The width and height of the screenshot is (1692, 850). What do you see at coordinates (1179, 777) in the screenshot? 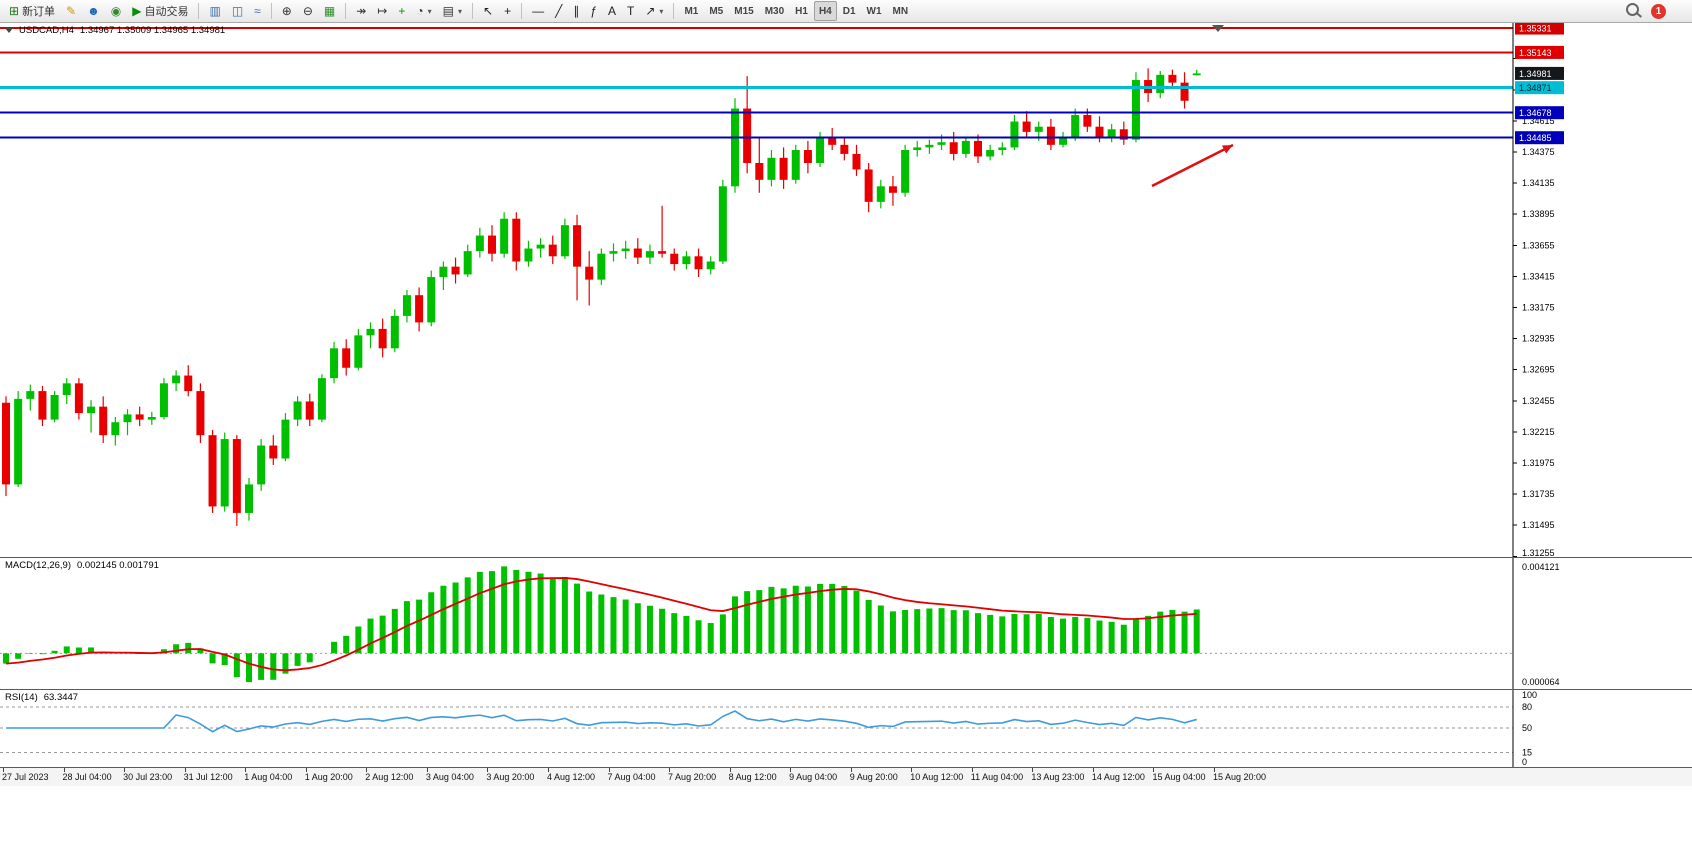
I see `time-axis-label: 15 Aug 04:00` at bounding box center [1179, 777].